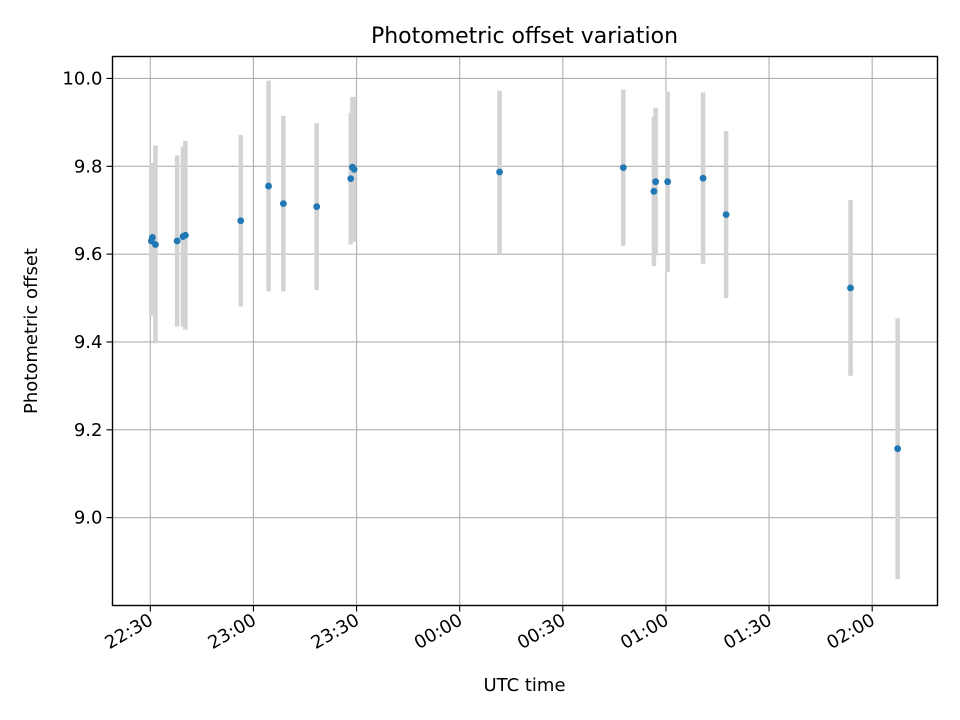 Image resolution: width=960 pixels, height=720 pixels. What do you see at coordinates (524, 685) in the screenshot?
I see `x-axis-label: UTC time` at bounding box center [524, 685].